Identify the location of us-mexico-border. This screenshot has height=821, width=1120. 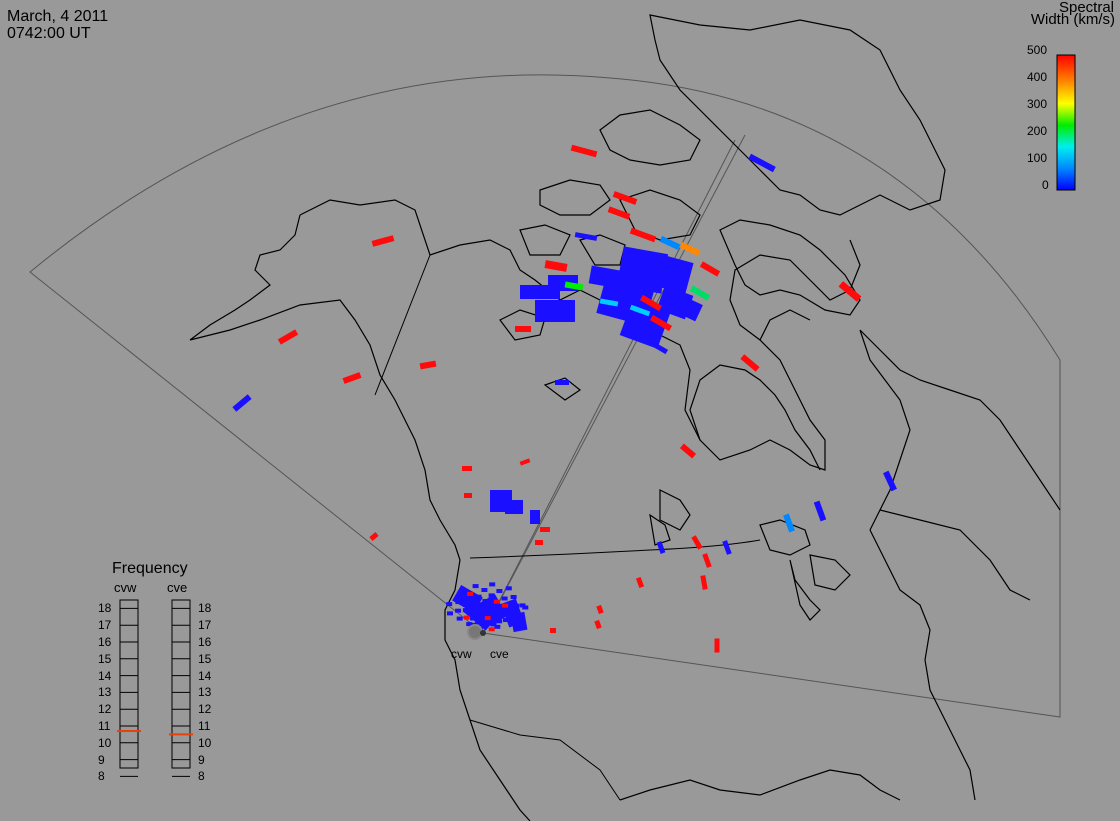
(545, 760).